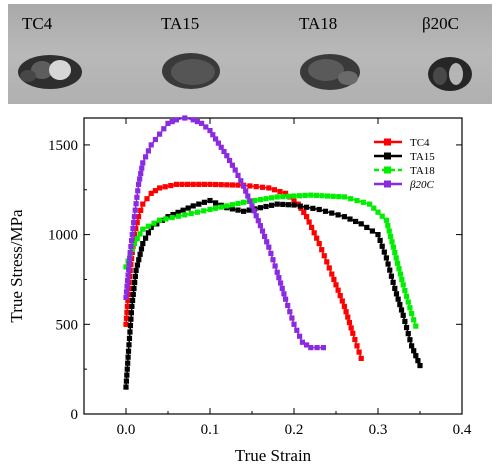 This screenshot has height=470, width=500. Describe the element at coordinates (450, 74) in the screenshot. I see `specimen-b20c` at that location.